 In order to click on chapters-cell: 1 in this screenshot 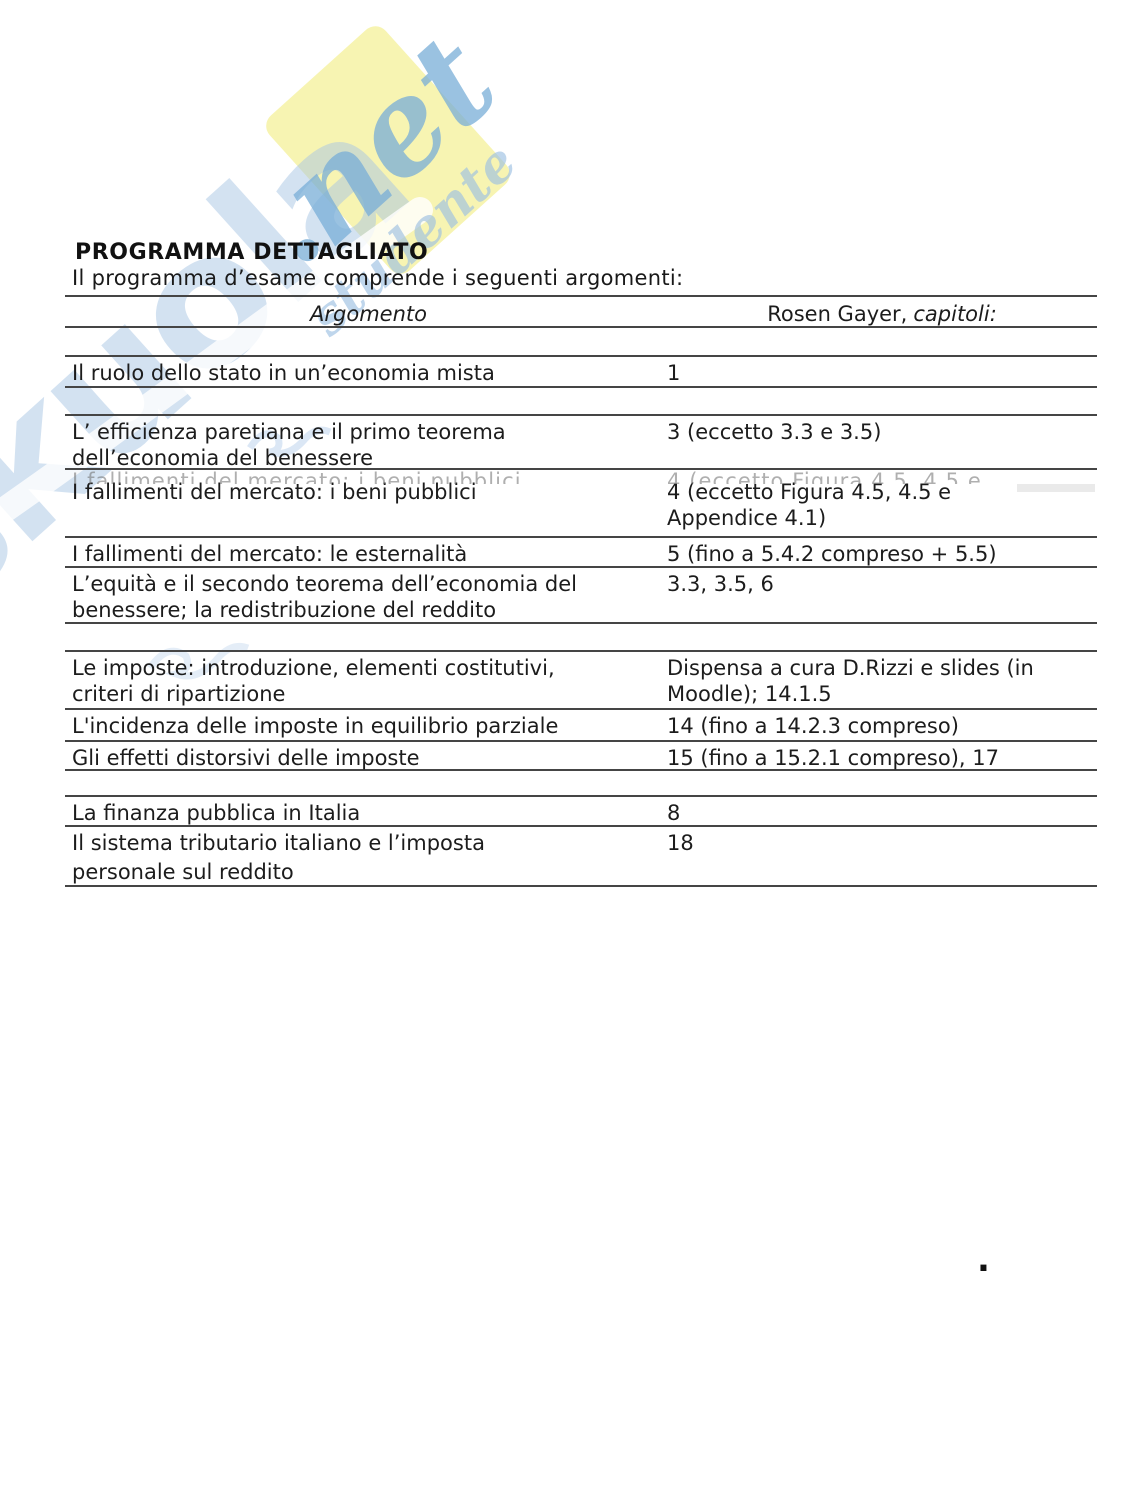, I will do `click(674, 373)`.